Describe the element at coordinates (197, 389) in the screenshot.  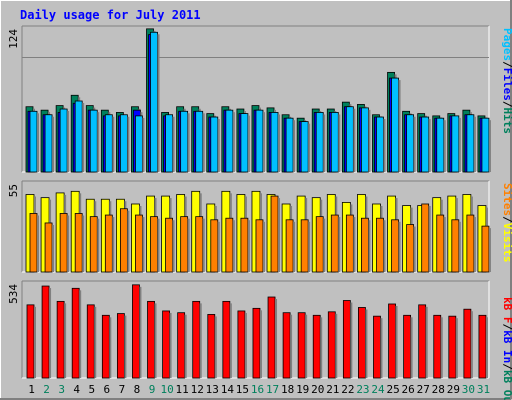
I see `day-label-12: 12` at that location.